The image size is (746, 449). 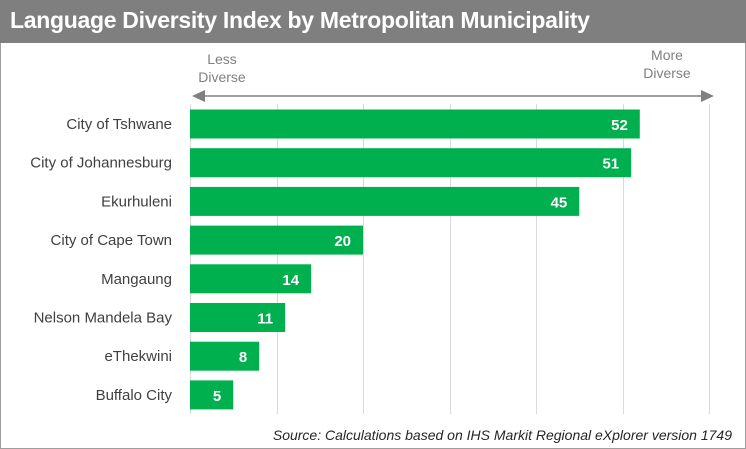 What do you see at coordinates (559, 202) in the screenshot?
I see `data-label: 45` at bounding box center [559, 202].